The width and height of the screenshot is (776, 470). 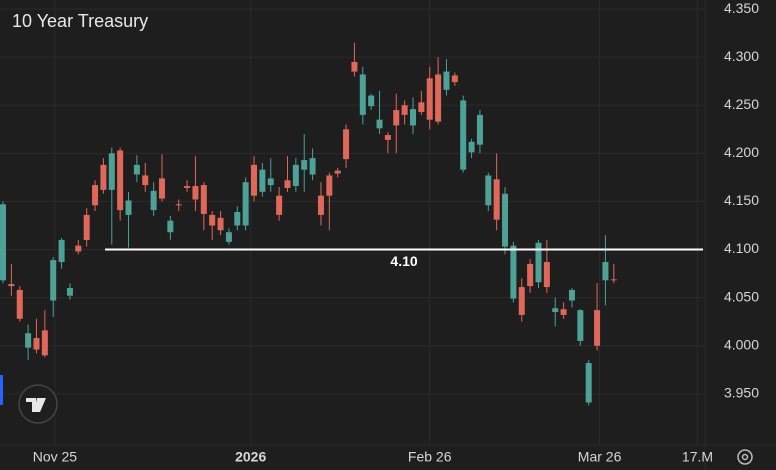 What do you see at coordinates (741, 344) in the screenshot?
I see `y-tick-label: 4.000` at bounding box center [741, 344].